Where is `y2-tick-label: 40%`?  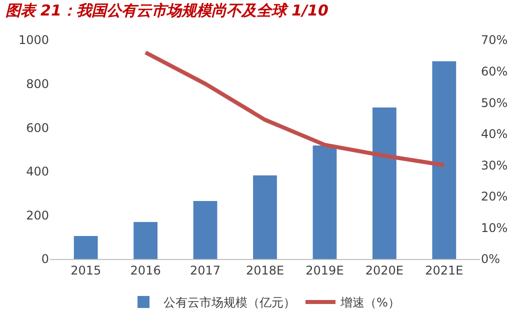 y2-tick-label: 40% is located at coordinates (494, 134).